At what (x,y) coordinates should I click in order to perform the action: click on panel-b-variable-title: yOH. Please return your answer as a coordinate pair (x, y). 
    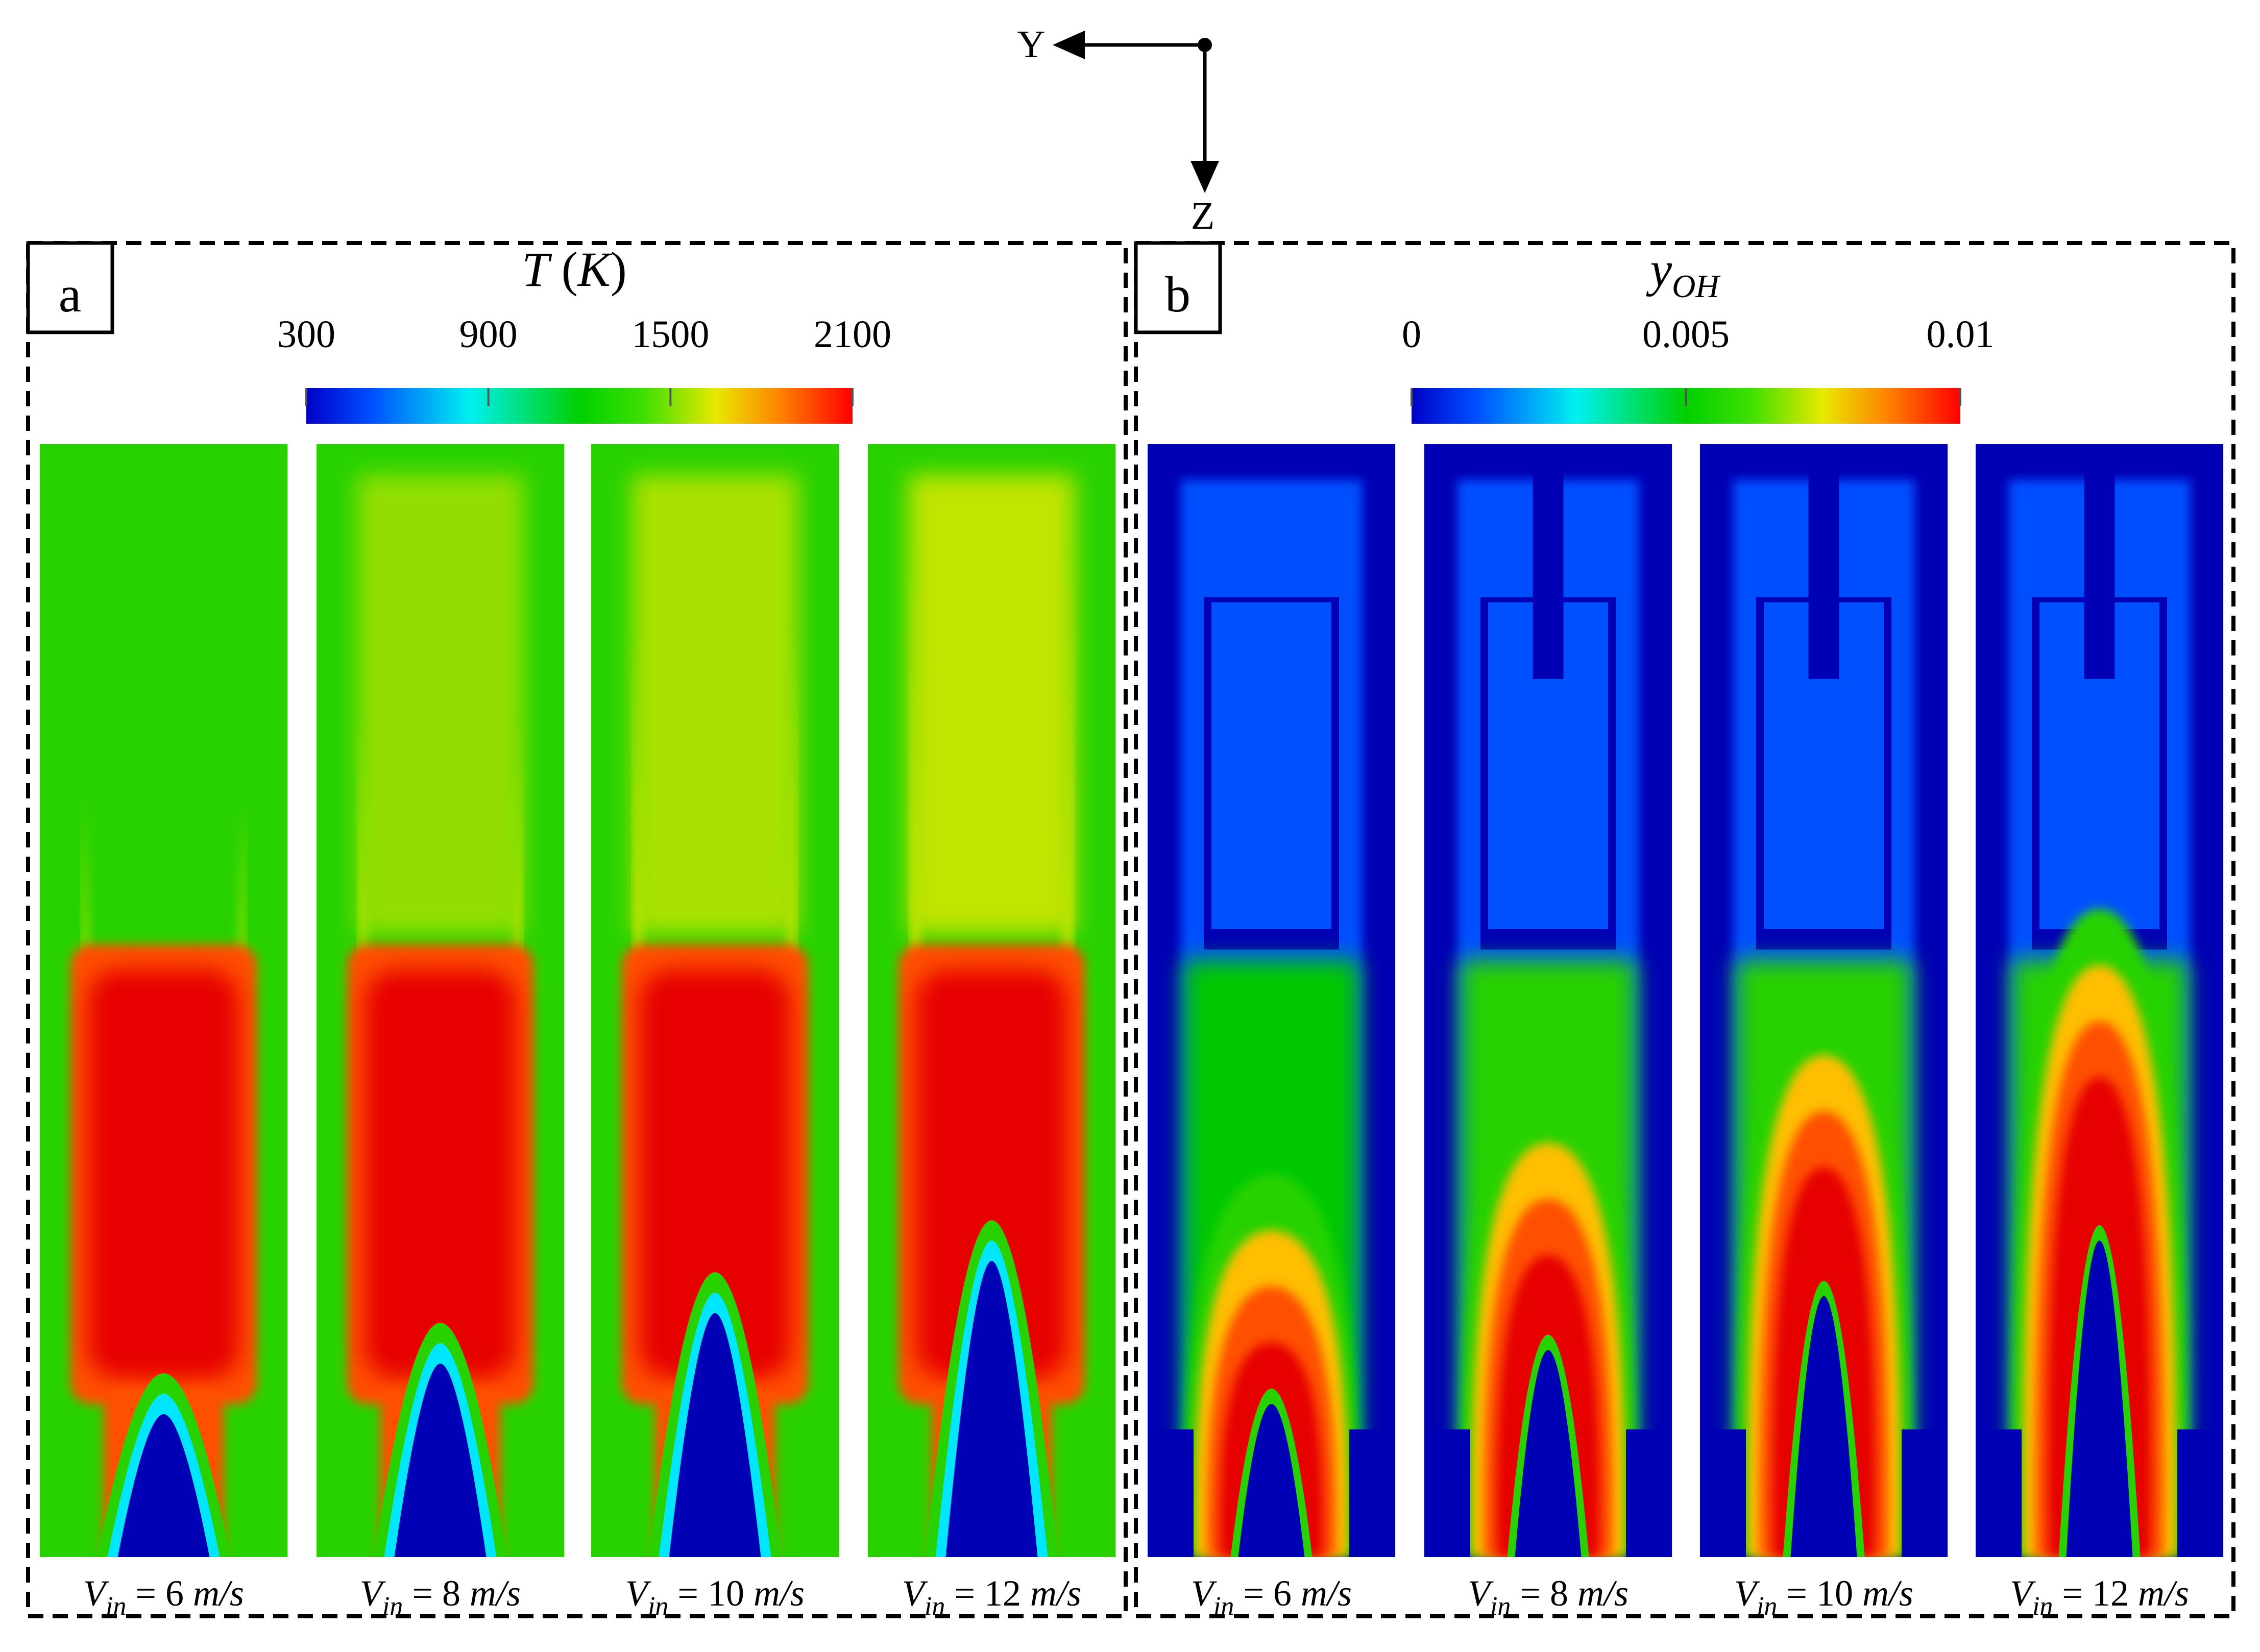
    Looking at the image, I should click on (1683, 273).